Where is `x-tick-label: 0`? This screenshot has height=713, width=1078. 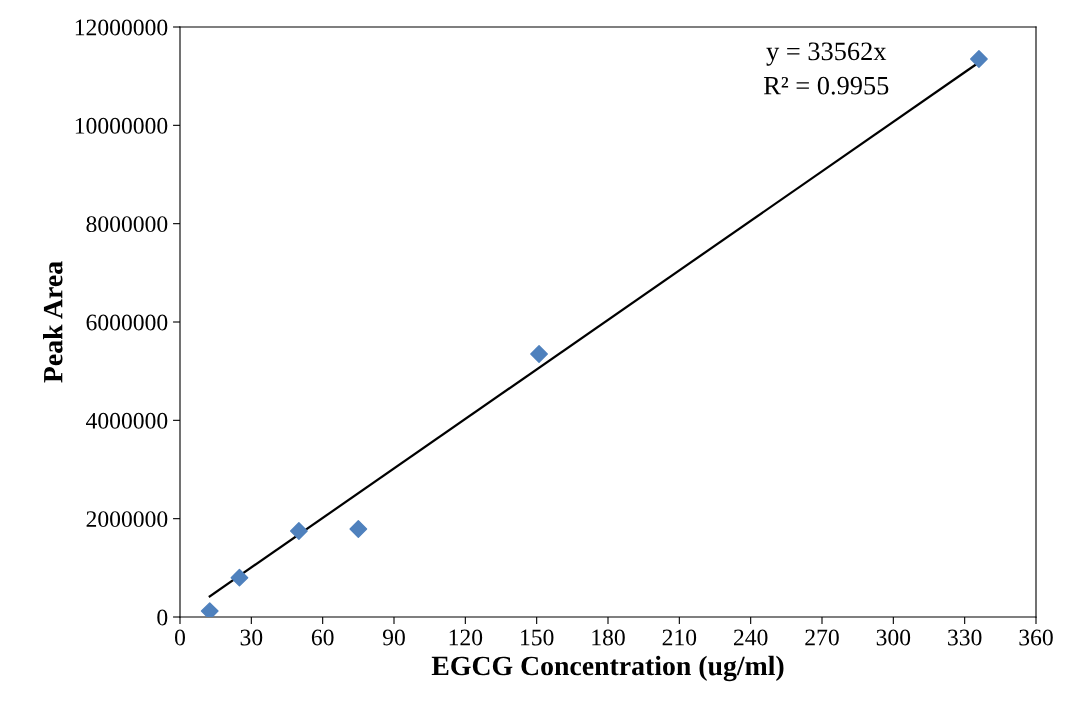
x-tick-label: 0 is located at coordinates (180, 637).